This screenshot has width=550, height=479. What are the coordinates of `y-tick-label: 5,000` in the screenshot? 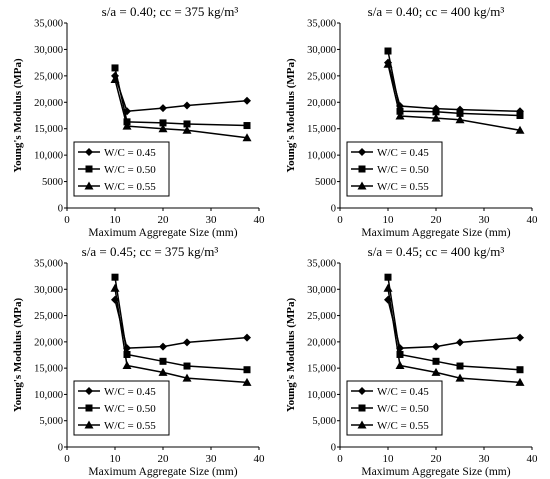 It's located at (51, 421).